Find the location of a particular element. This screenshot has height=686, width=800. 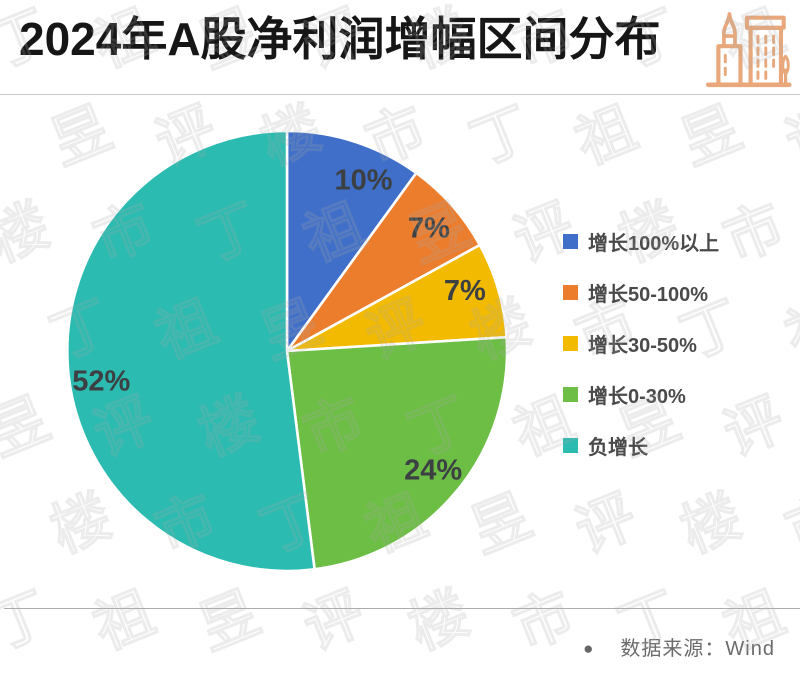

footer-divider is located at coordinates (402, 608).